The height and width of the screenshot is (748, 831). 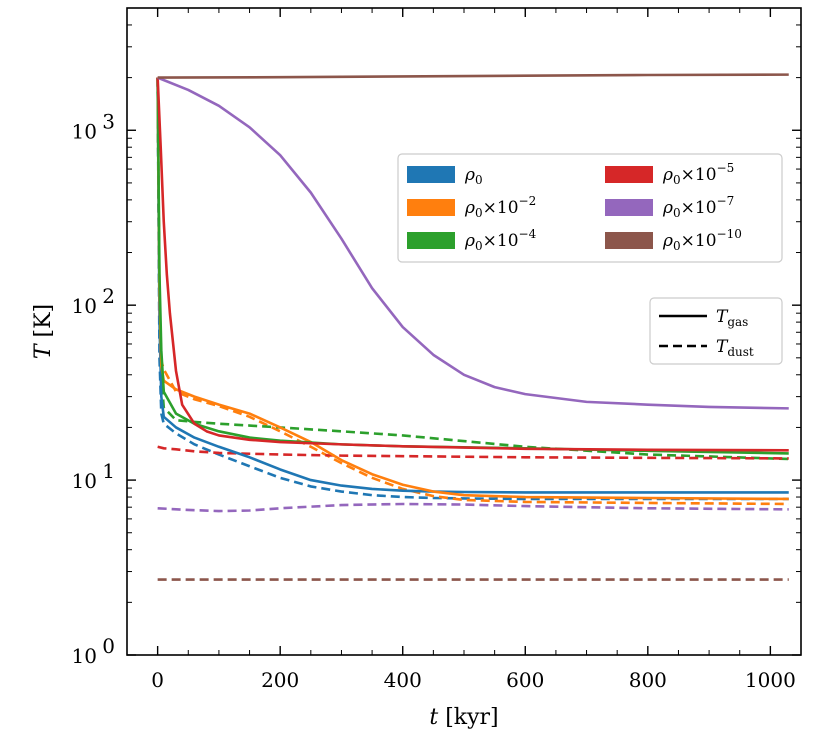 I want to click on x-tick-label: 400, so click(x=403, y=680).